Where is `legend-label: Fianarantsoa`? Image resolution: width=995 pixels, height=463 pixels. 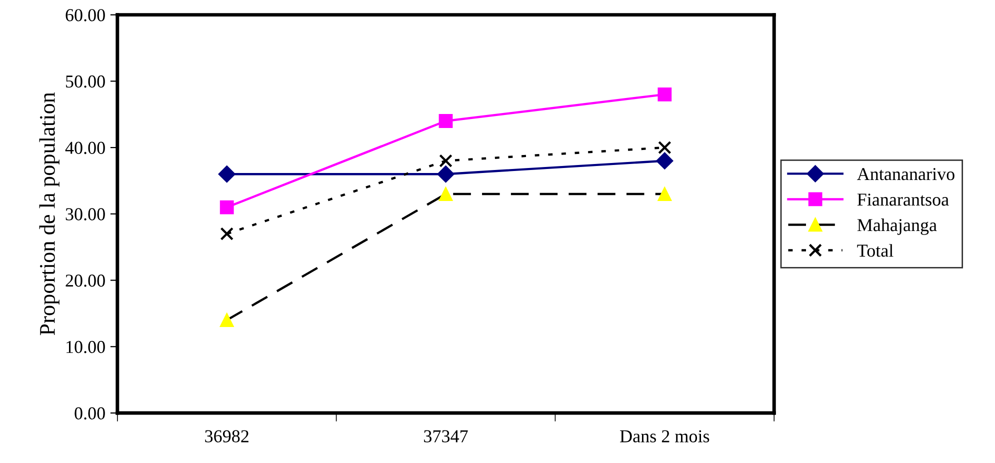
legend-label: Fianarantsoa is located at coordinates (903, 200).